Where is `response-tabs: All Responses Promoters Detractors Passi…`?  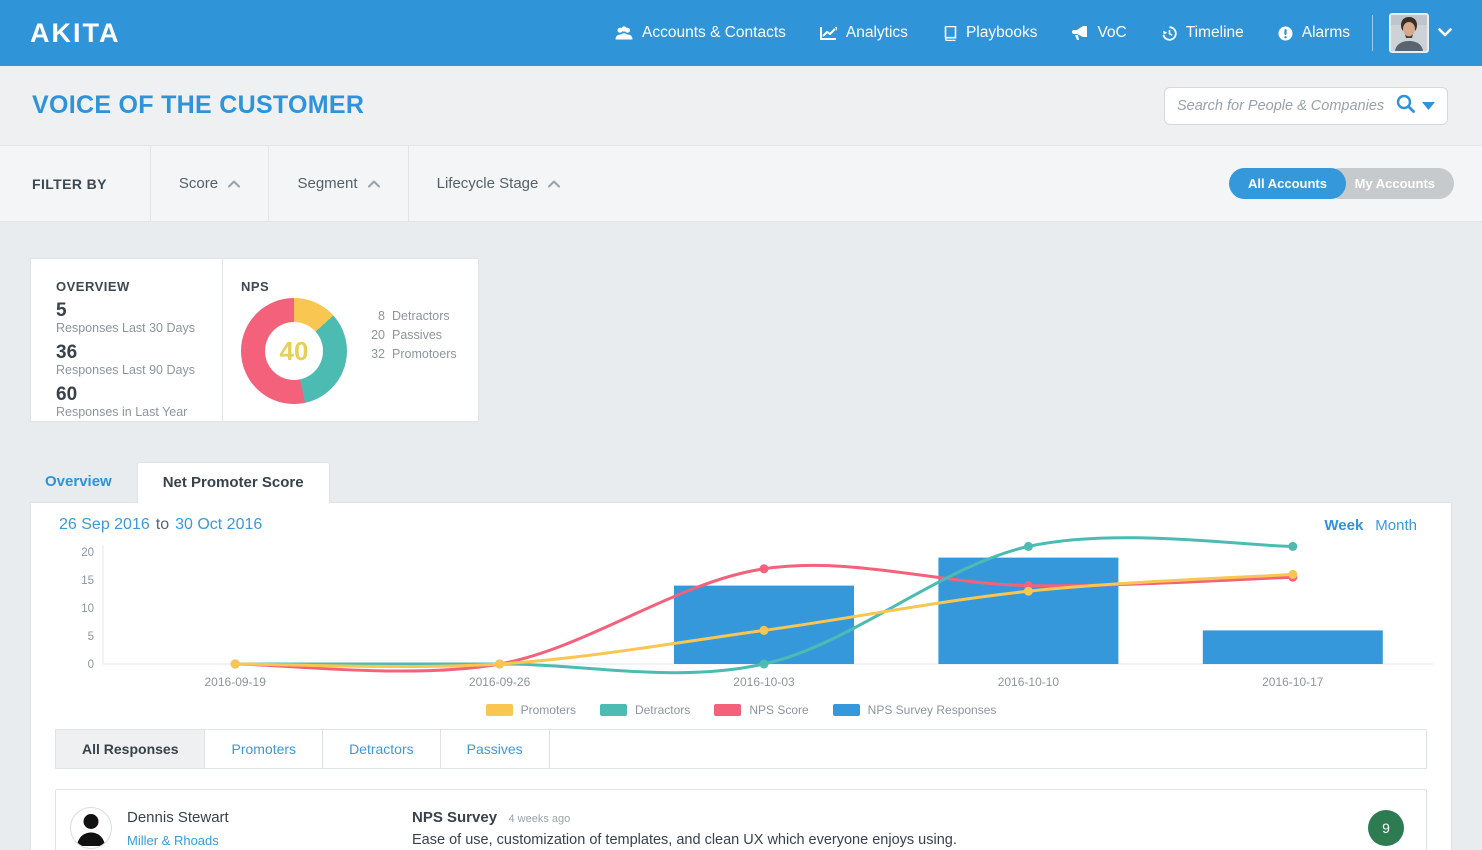 response-tabs: All Responses Promoters Detractors Passi… is located at coordinates (741, 749).